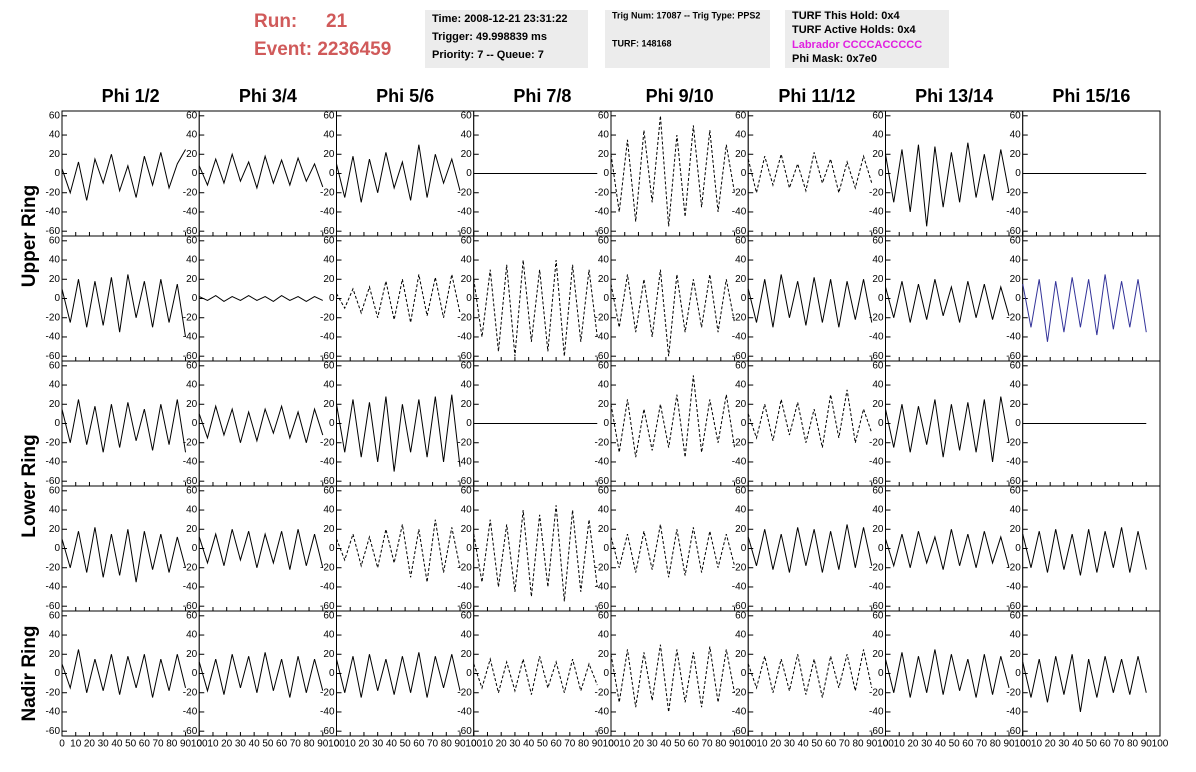 The image size is (1196, 772). What do you see at coordinates (488, 55) in the screenshot?
I see `priority: Priority: 7 -- Queue: 7` at bounding box center [488, 55].